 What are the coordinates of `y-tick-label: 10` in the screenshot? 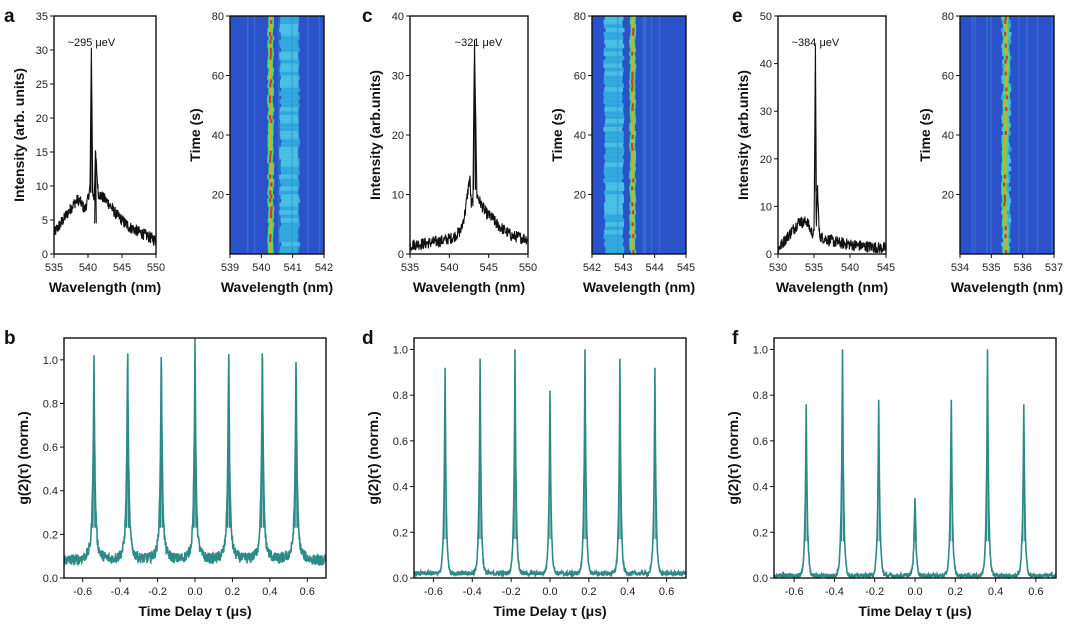 It's located at (398, 196).